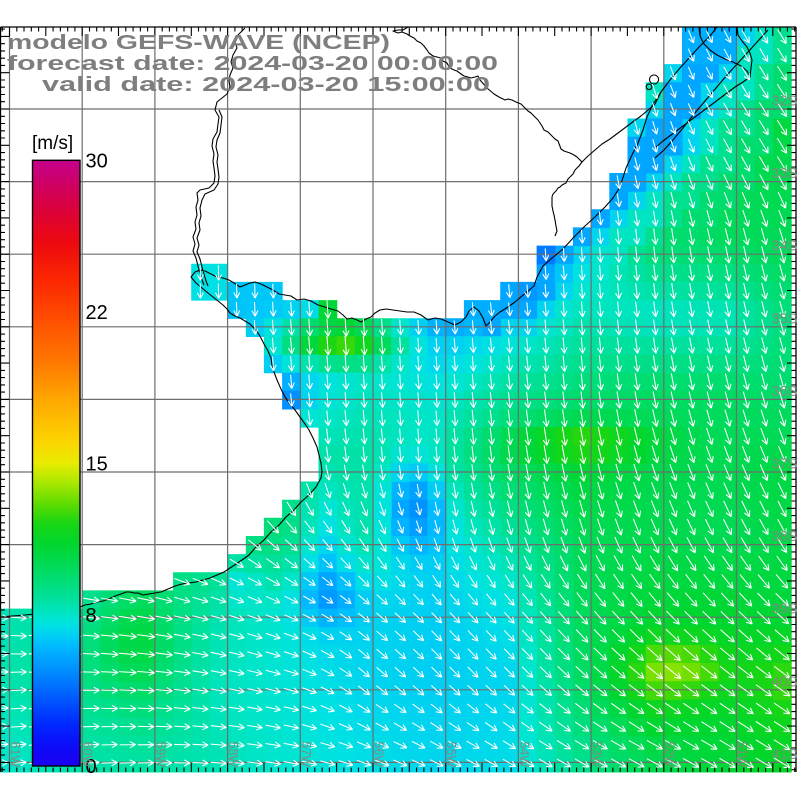 The width and height of the screenshot is (800, 800). What do you see at coordinates (252, 63) in the screenshot?
I see `svg-text:forecast date: 2024-03-20 00:0: forecast date: 2024-03-20 00:00:00` at bounding box center [252, 63].